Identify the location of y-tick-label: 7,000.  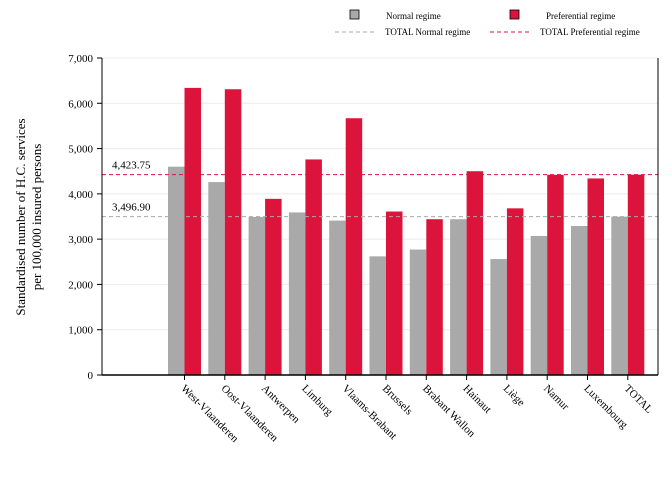
(80, 59).